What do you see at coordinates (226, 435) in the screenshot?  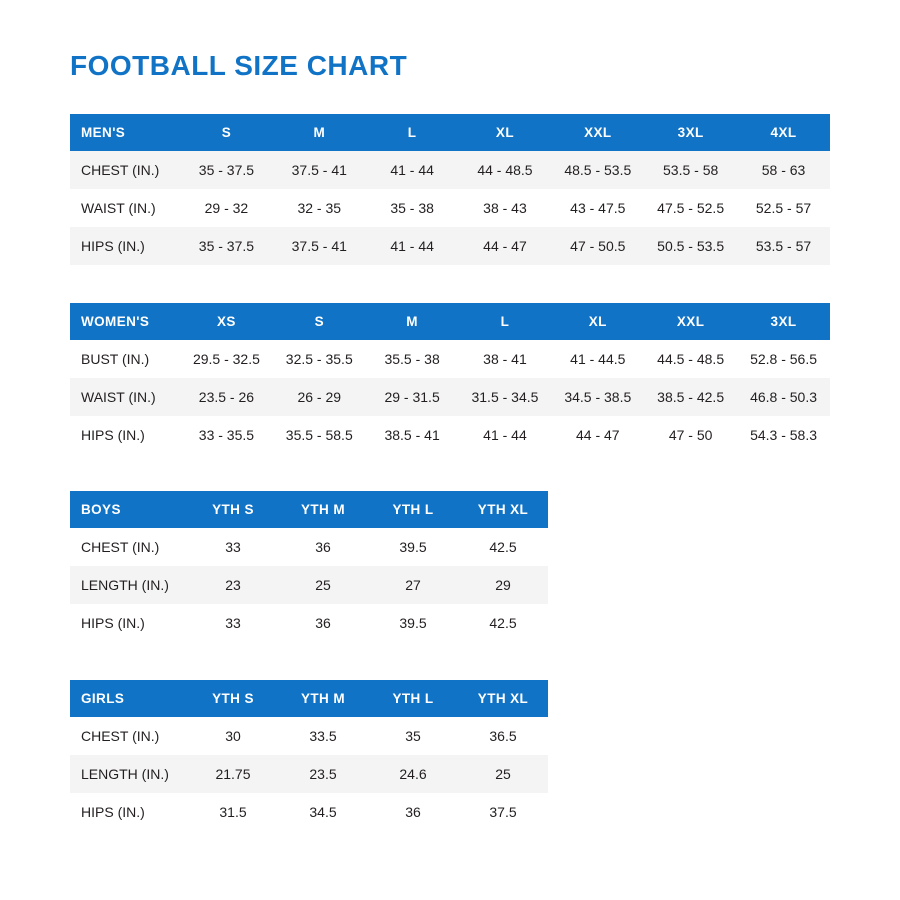 I see `cell-value: 33 - 35.5` at bounding box center [226, 435].